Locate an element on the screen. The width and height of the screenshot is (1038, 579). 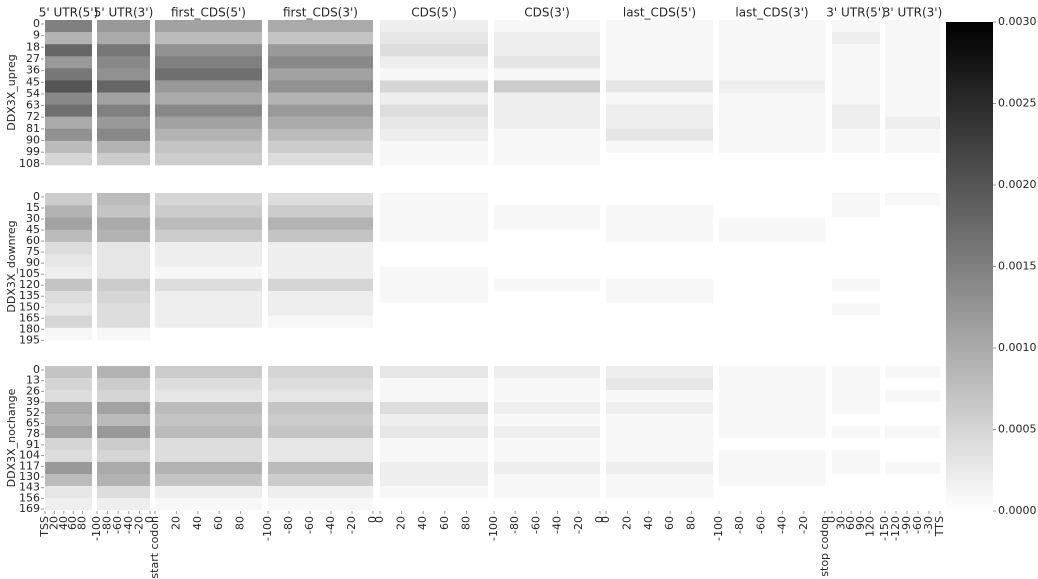
y-tick-label: 91 is located at coordinates (33, 444).